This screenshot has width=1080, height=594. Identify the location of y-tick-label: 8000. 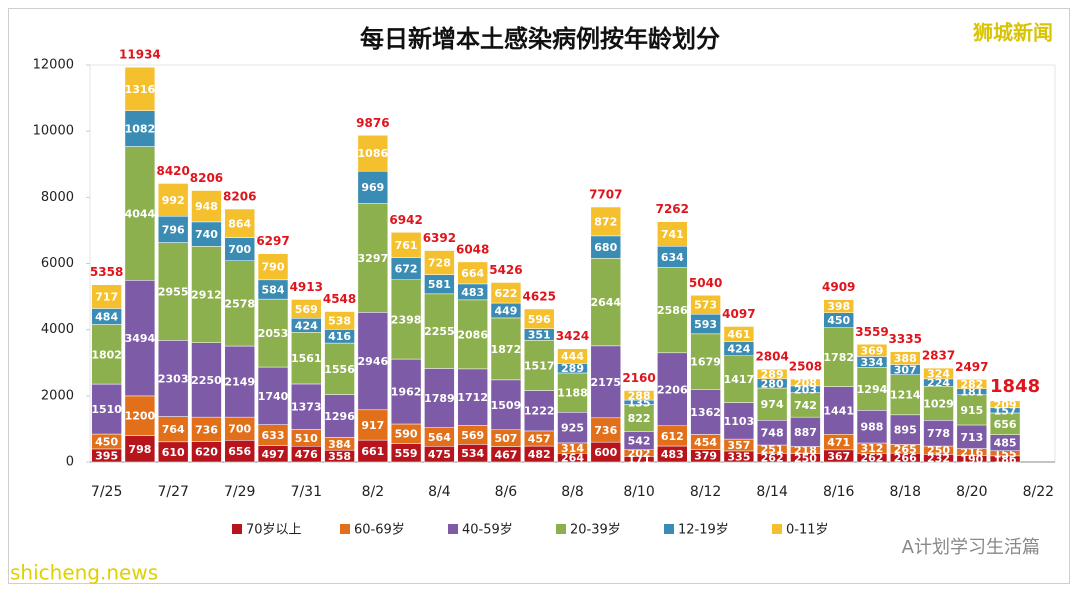
(57, 197).